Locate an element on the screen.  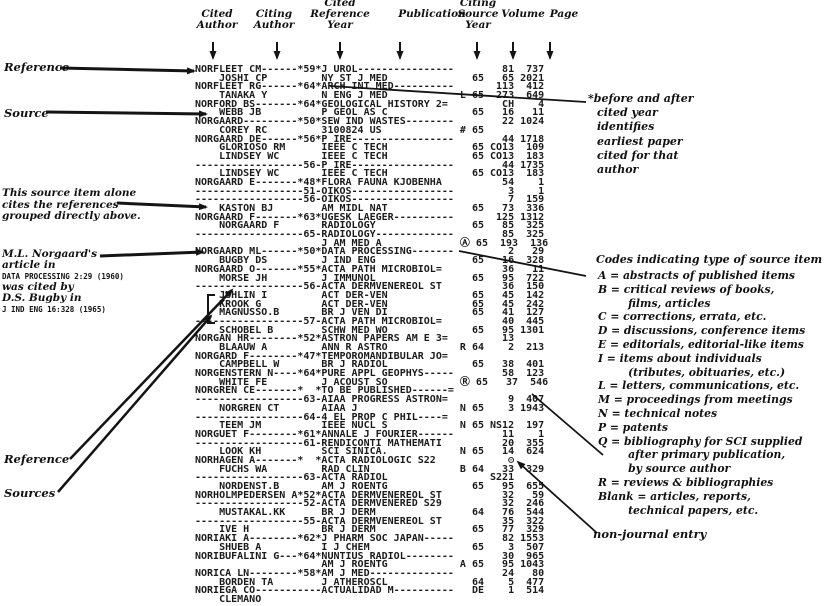
column-header-line: Volume is located at coordinates (523, 14).